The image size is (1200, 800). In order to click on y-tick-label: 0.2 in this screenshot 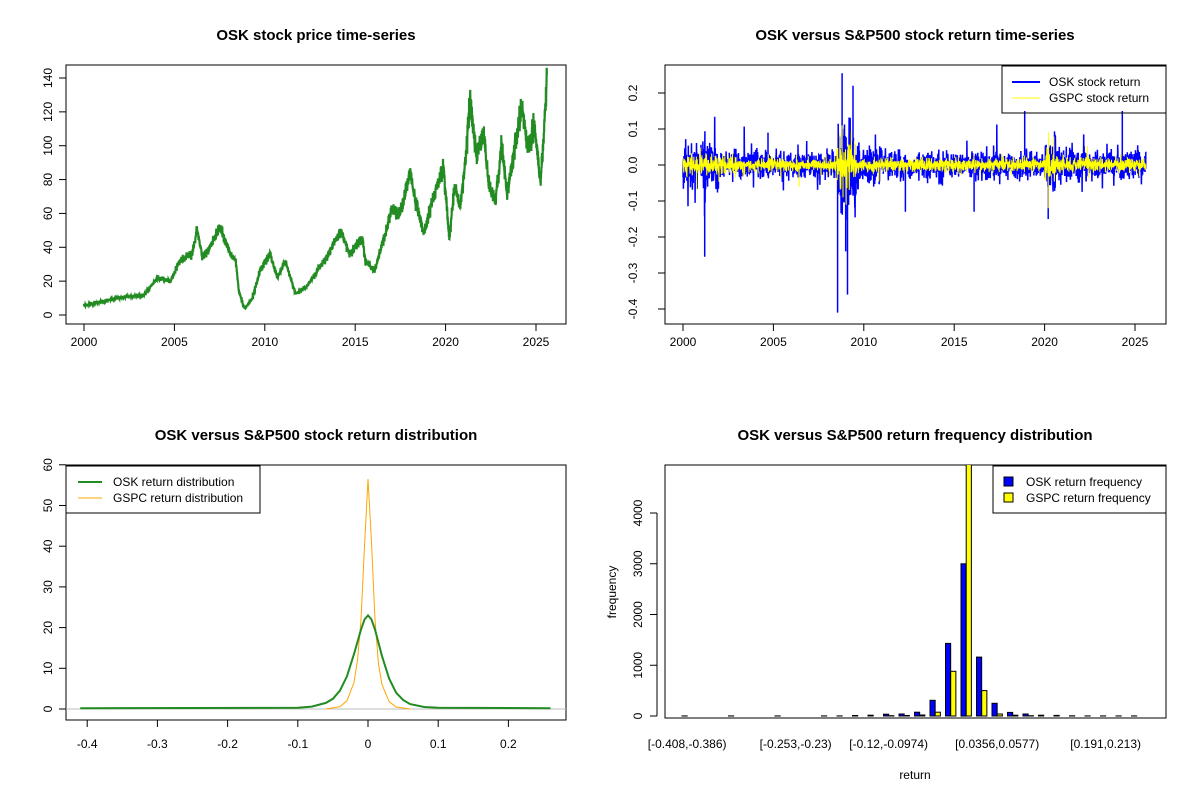, I will do `click(633, 92)`.